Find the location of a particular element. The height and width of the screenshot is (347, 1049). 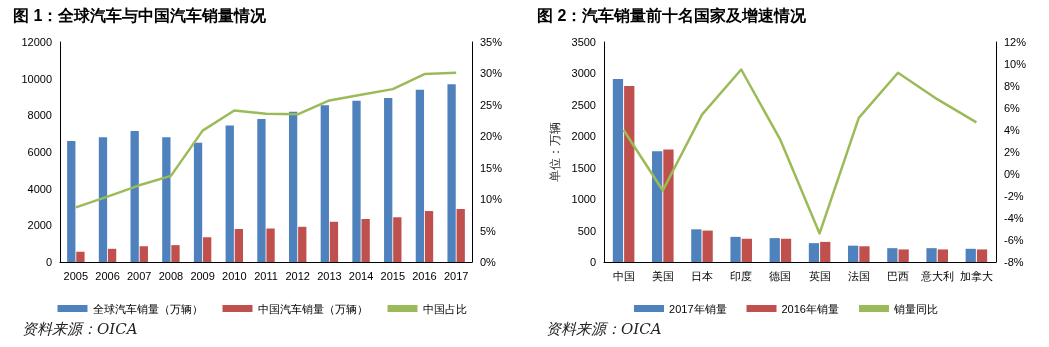

y-axis-title: 单位：万辆 is located at coordinates (554, 152).